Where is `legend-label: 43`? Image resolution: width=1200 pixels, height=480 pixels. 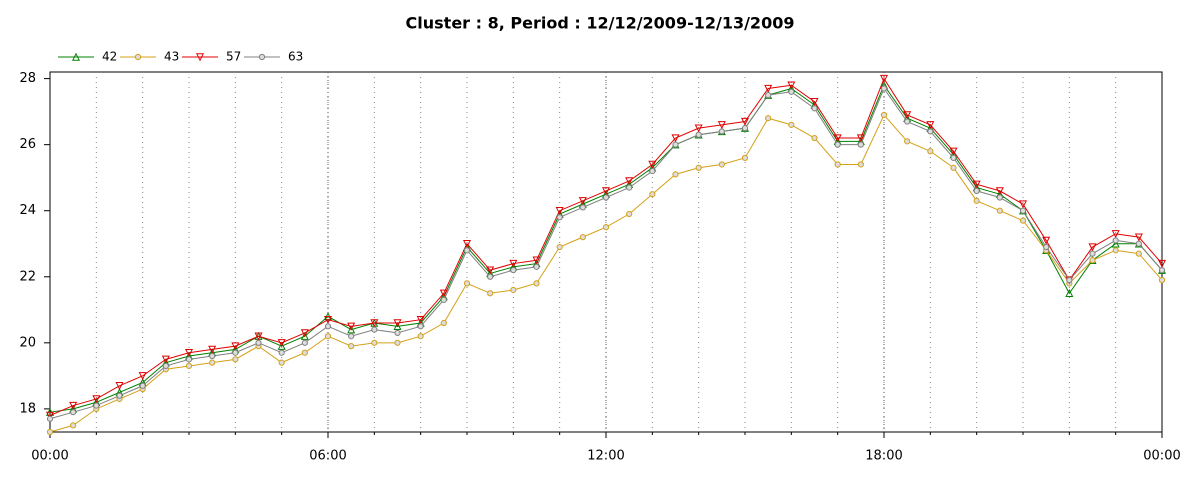
legend-label: 43 is located at coordinates (171, 57).